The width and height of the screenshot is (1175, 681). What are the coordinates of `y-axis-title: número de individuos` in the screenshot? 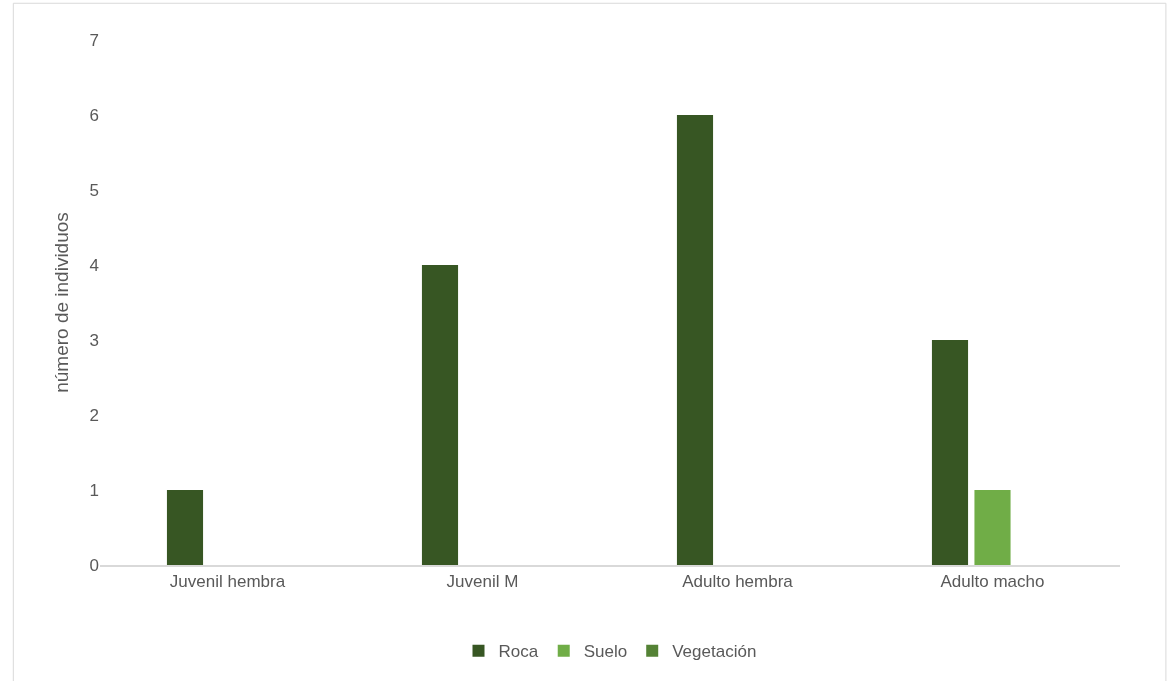 It's located at (62, 302).